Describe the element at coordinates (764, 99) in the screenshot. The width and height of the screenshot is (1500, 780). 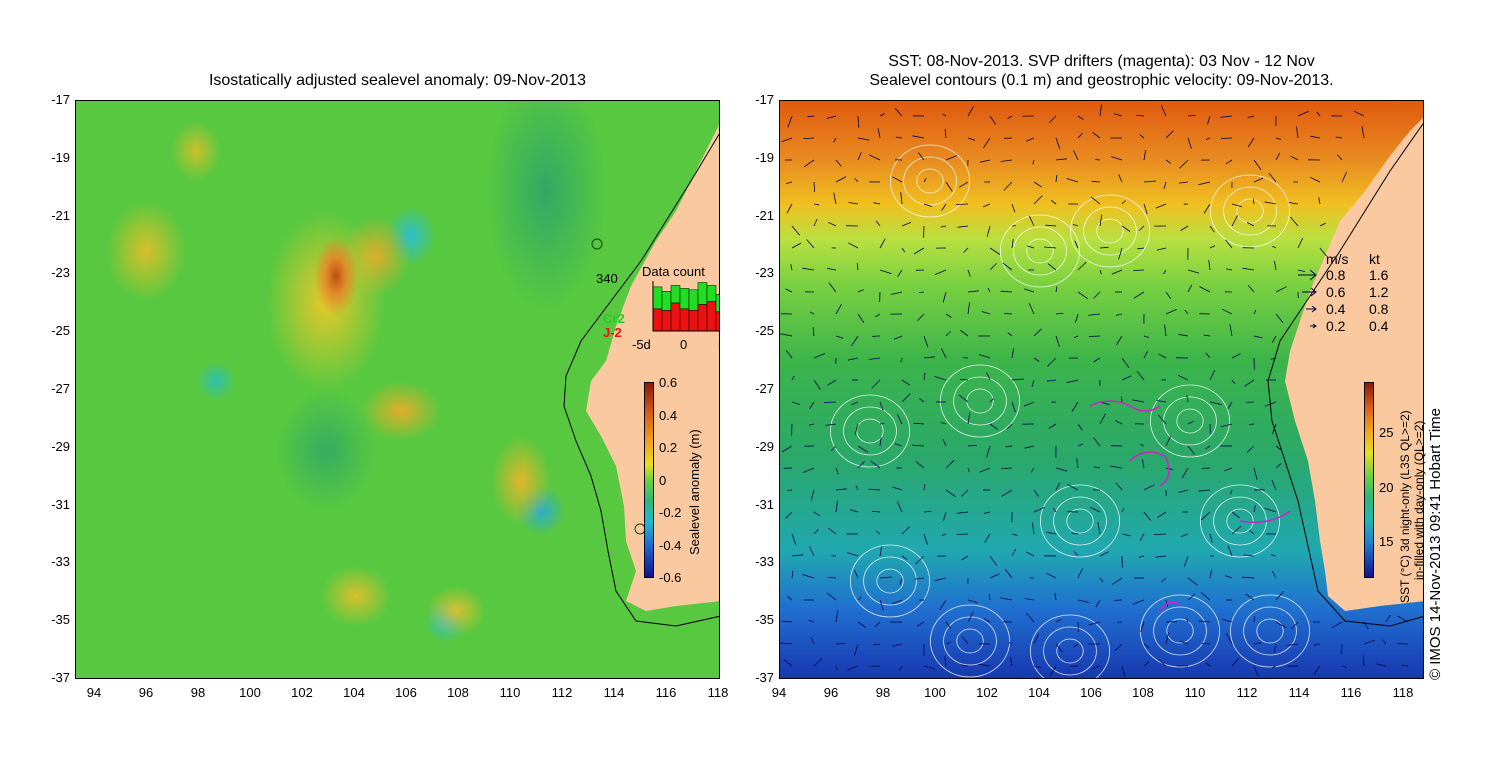
I see `y-tick-label: -17` at that location.